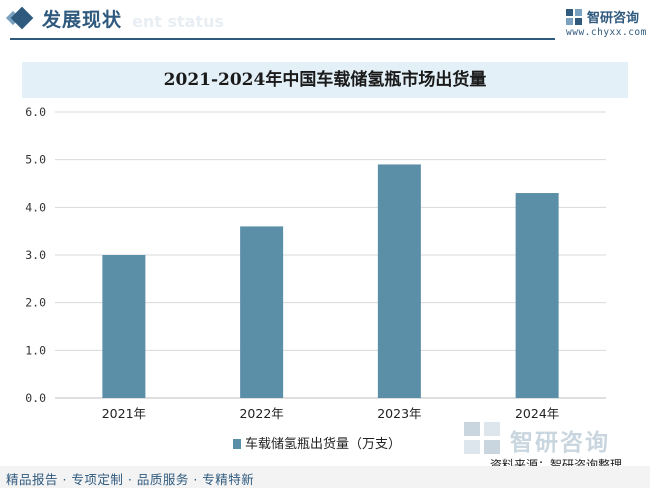 The height and width of the screenshot is (488, 650). What do you see at coordinates (35, 303) in the screenshot?
I see `y-tick-label: 2.0` at bounding box center [35, 303].